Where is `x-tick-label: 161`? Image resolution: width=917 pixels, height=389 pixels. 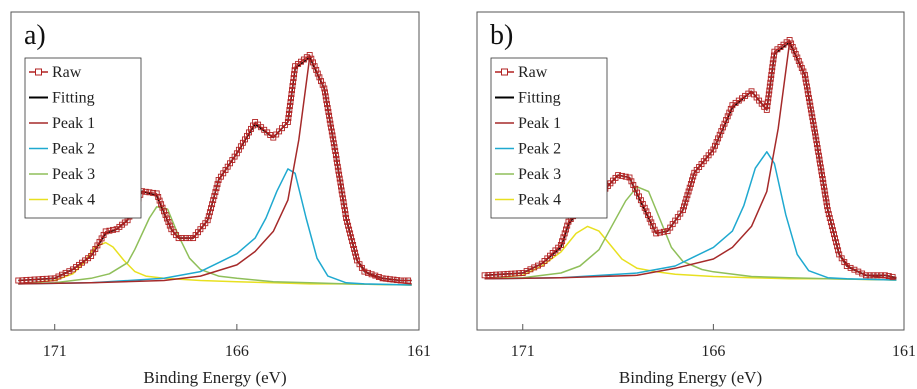
x-tick-label: 161 is located at coordinates (419, 351).